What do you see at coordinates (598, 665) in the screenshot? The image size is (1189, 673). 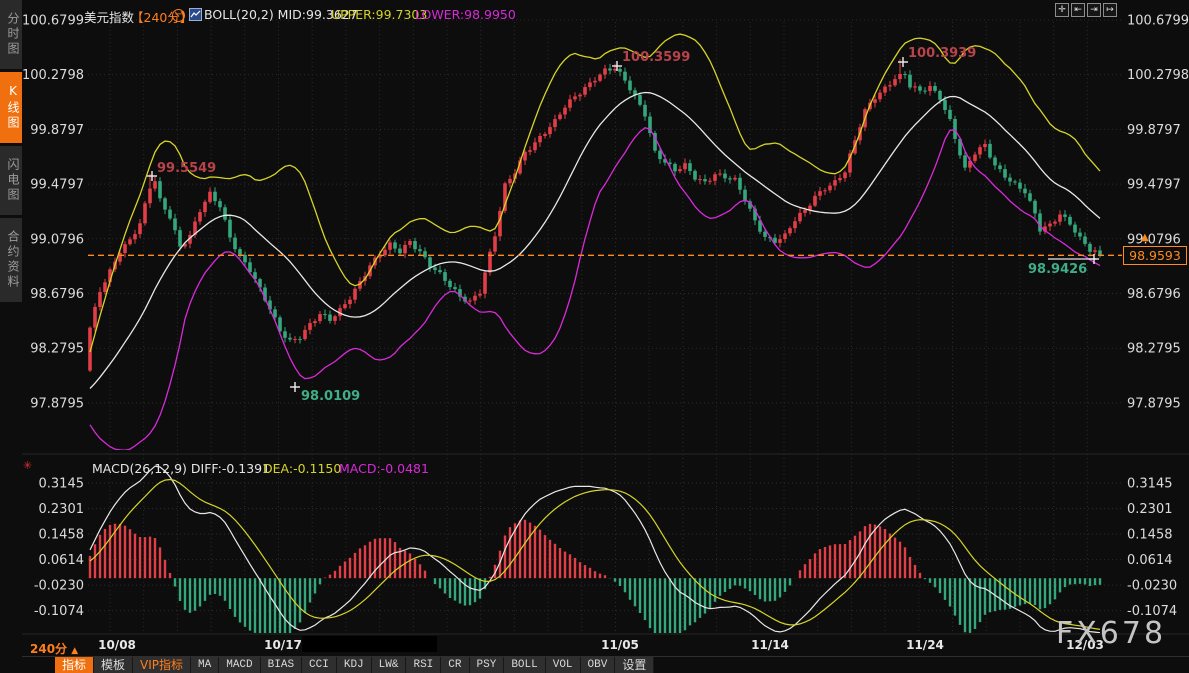 I see `toolbar-button-OBV: OBV` at bounding box center [598, 665].